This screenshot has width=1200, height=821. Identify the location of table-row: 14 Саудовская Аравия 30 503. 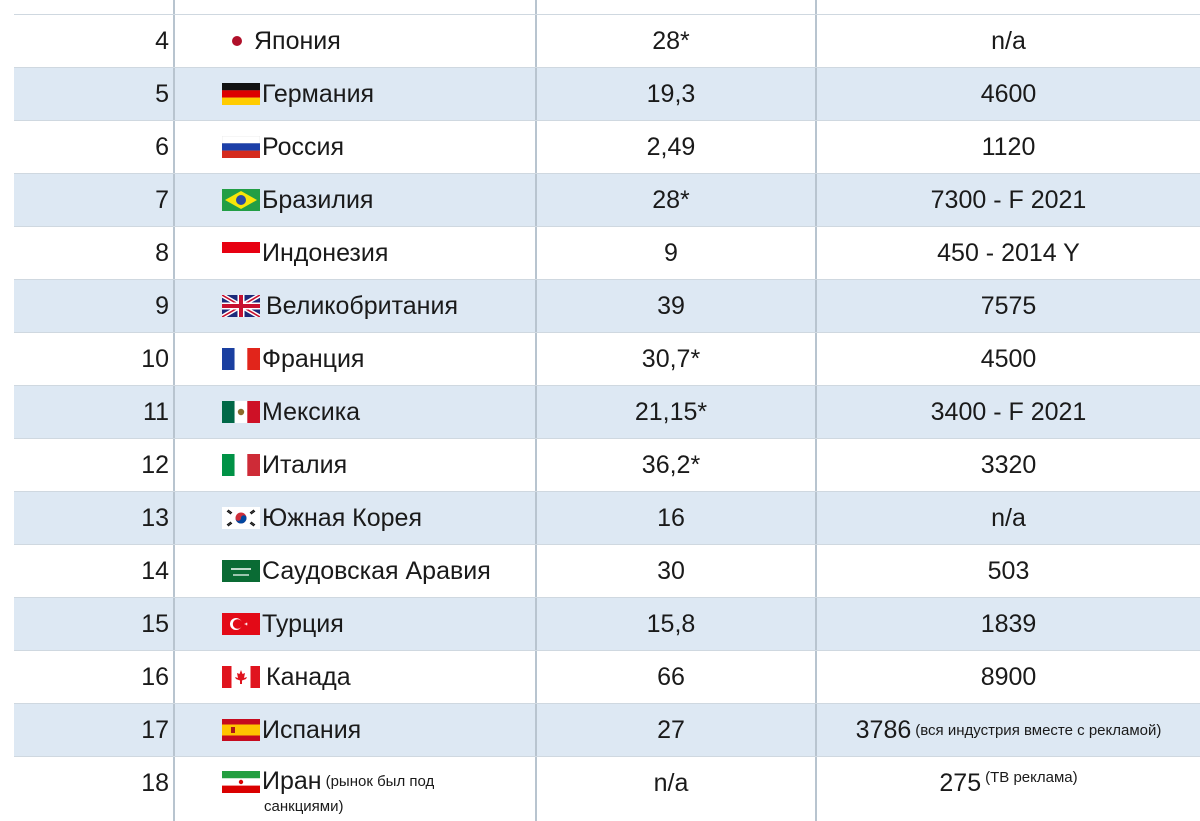
(607, 571).